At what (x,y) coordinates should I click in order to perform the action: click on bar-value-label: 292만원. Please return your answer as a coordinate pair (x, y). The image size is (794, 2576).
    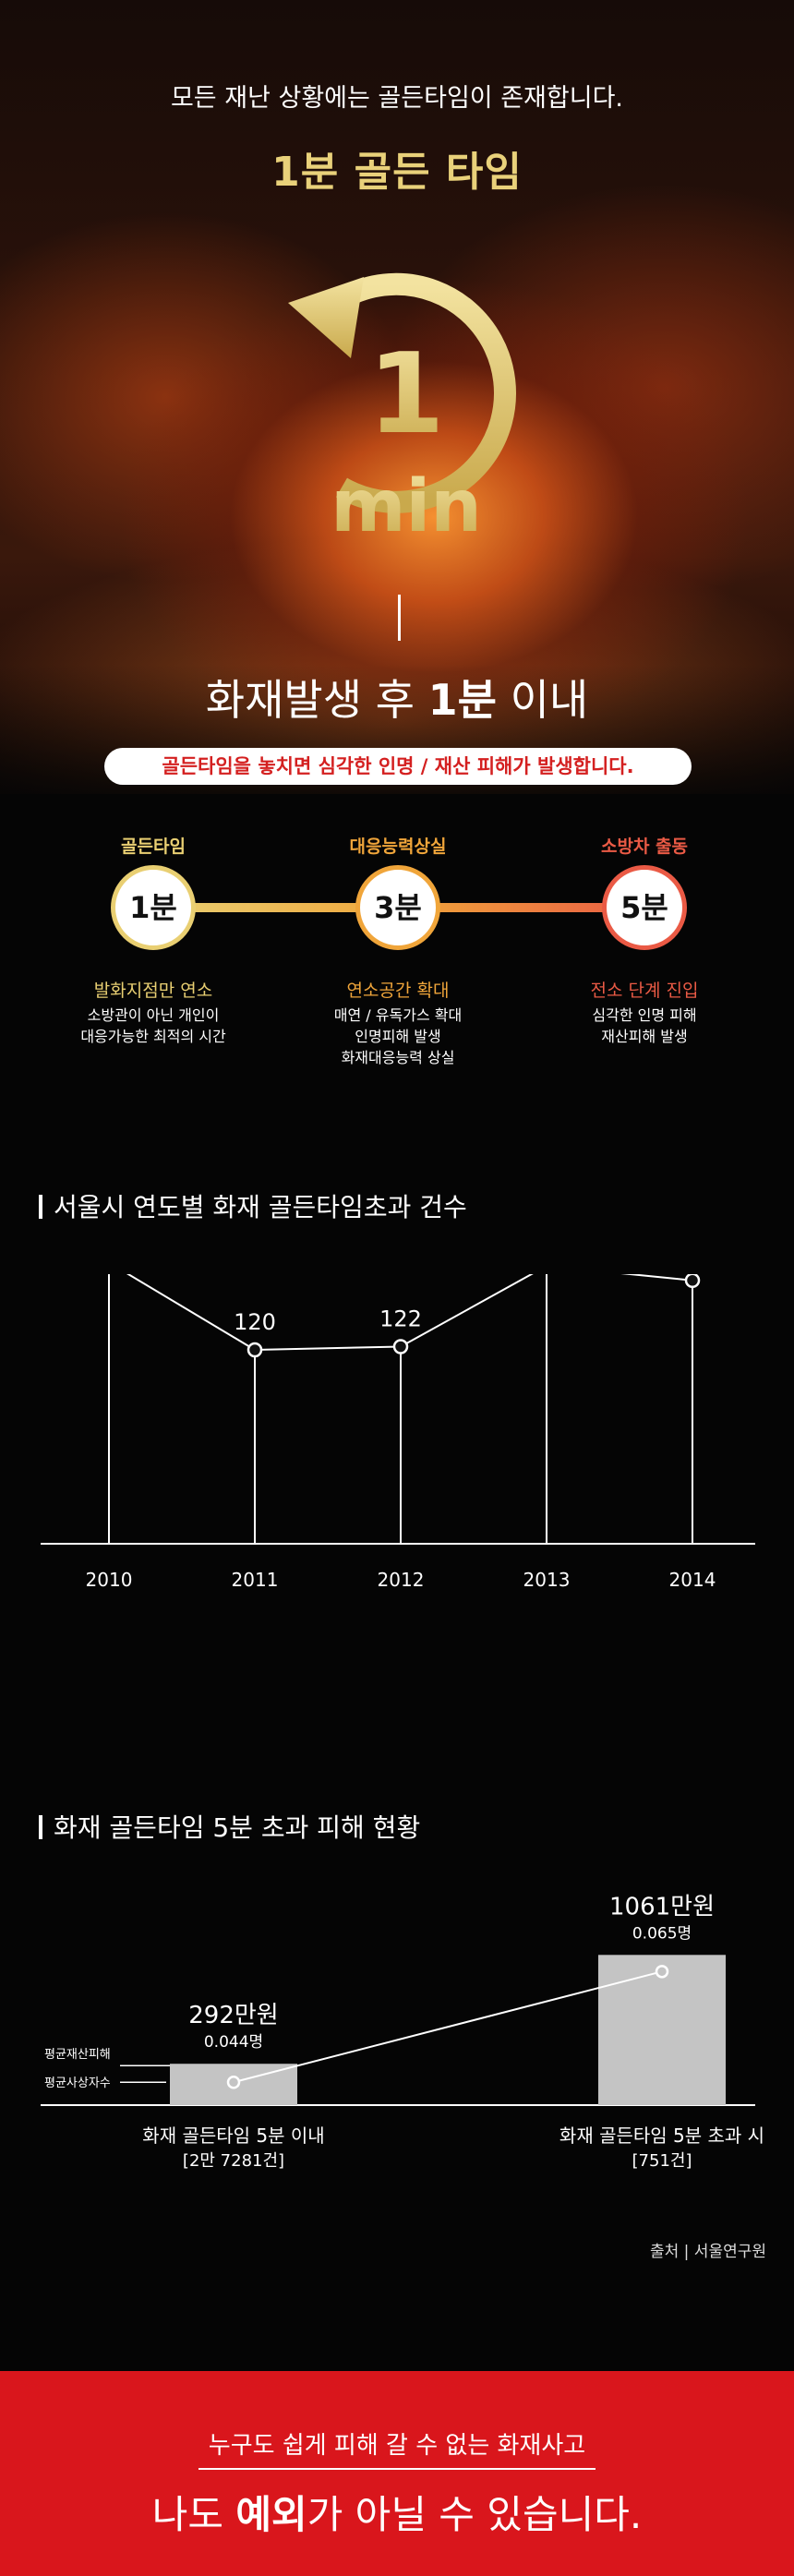
    Looking at the image, I should click on (233, 2015).